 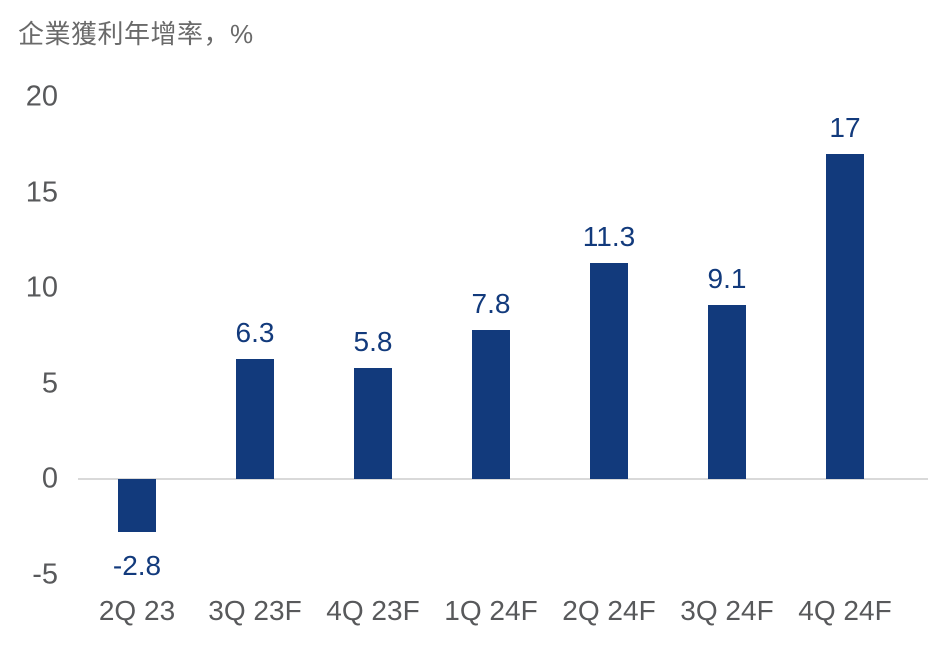 I want to click on x-axis-category-label: 1Q 24F, so click(x=491, y=610).